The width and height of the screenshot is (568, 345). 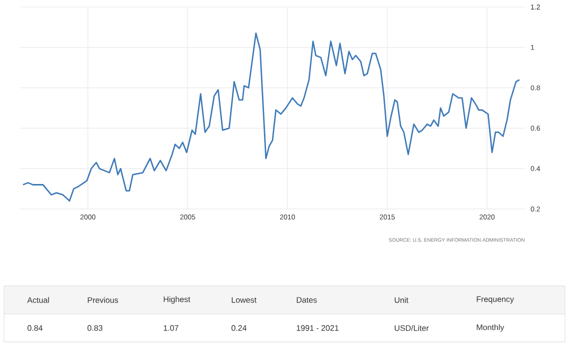 I want to click on text: Highest, so click(x=177, y=300).